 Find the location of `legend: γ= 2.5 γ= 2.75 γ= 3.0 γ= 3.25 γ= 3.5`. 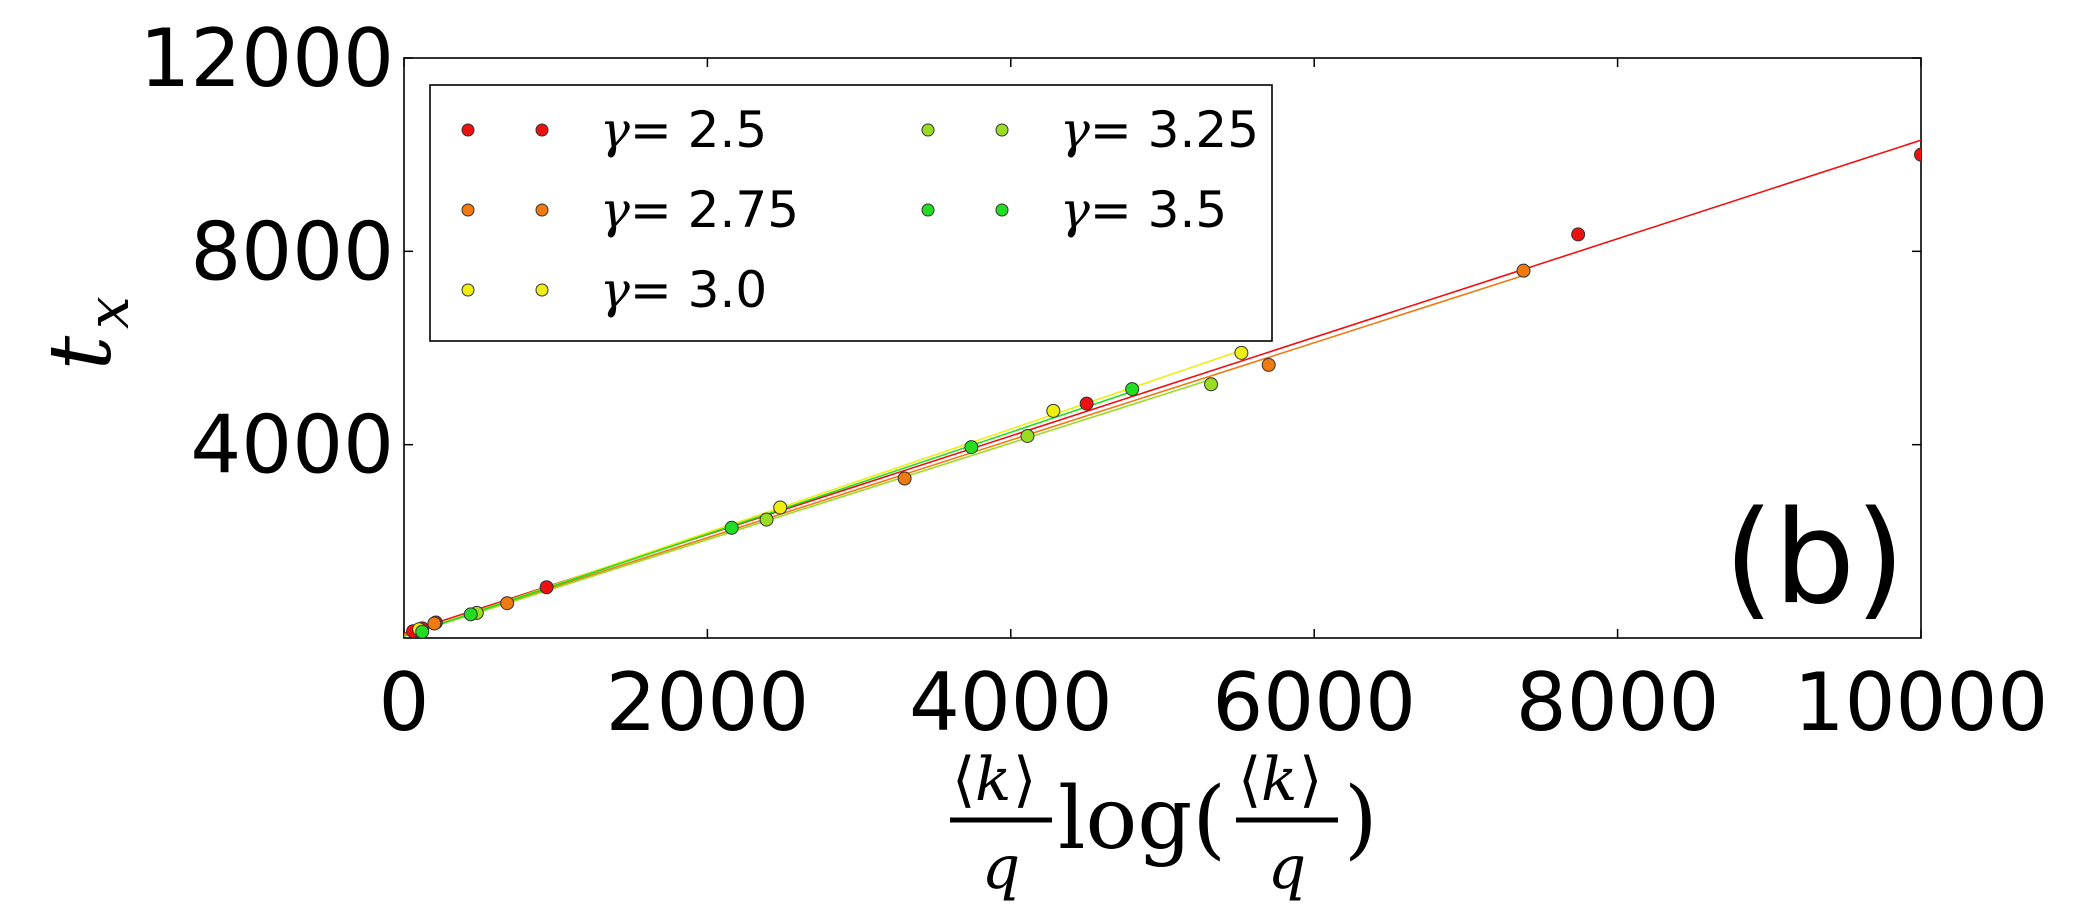

legend: γ= 2.5 γ= 2.75 γ= 3.0 γ= 3.25 γ= 3.5 is located at coordinates (860, 210).